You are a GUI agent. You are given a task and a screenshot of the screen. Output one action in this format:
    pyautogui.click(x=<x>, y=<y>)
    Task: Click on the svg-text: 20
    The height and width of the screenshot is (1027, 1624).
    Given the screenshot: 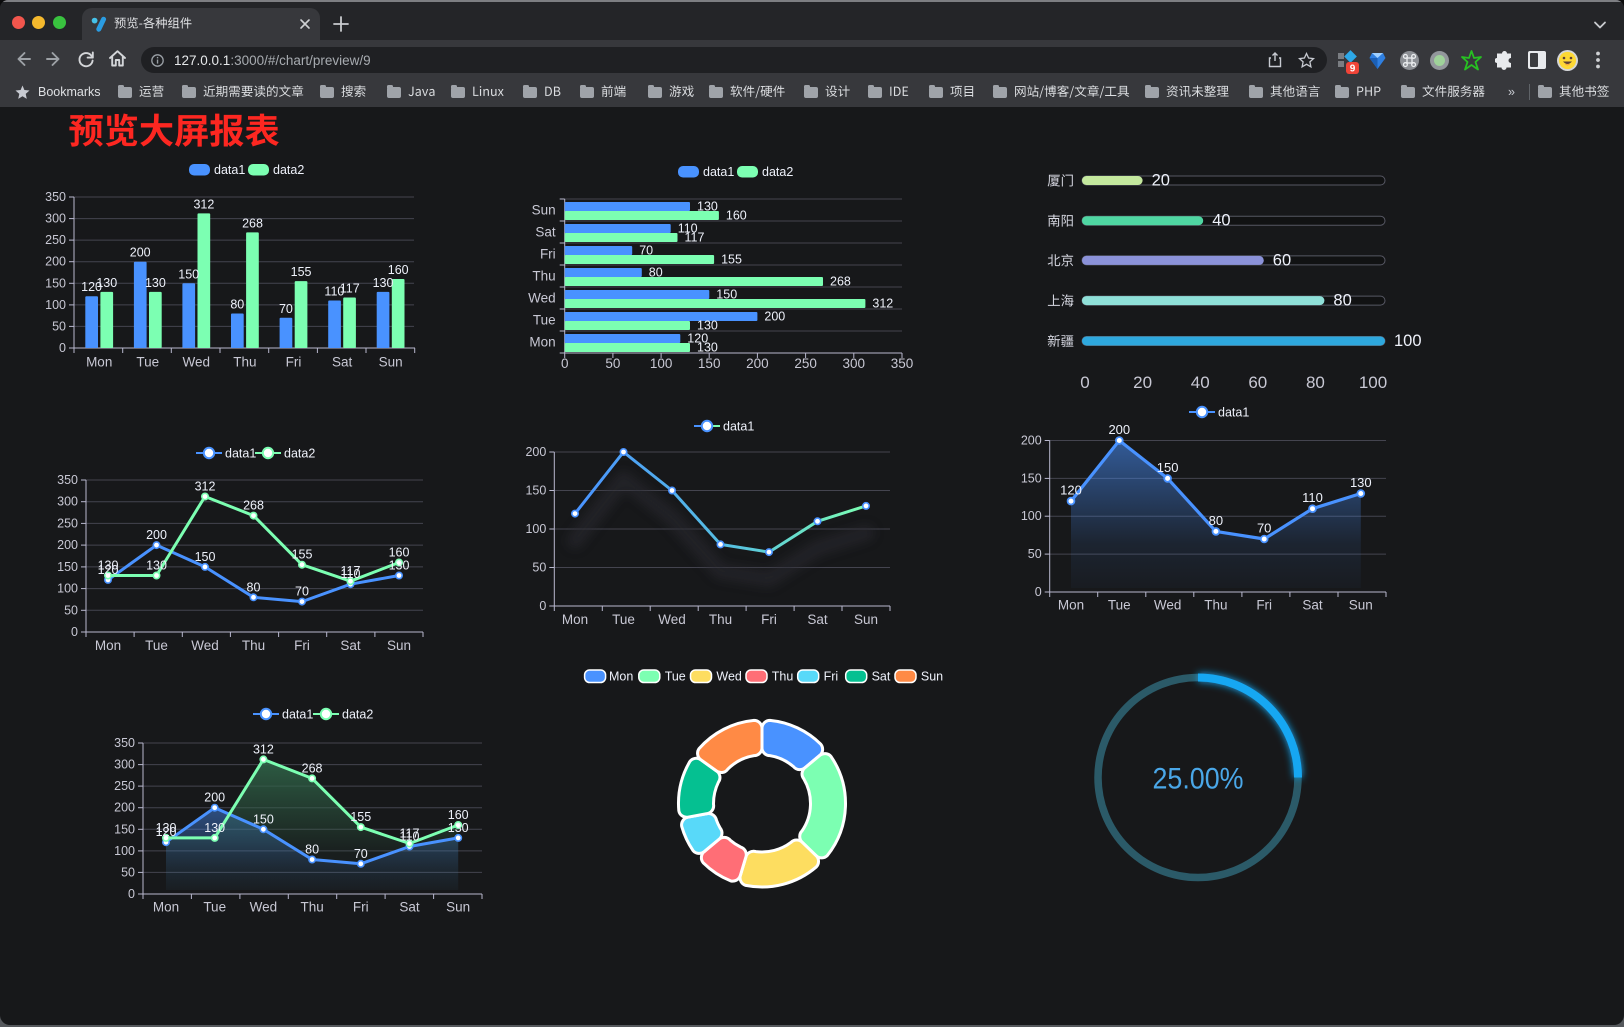 What is the action you would take?
    pyautogui.click(x=1142, y=382)
    